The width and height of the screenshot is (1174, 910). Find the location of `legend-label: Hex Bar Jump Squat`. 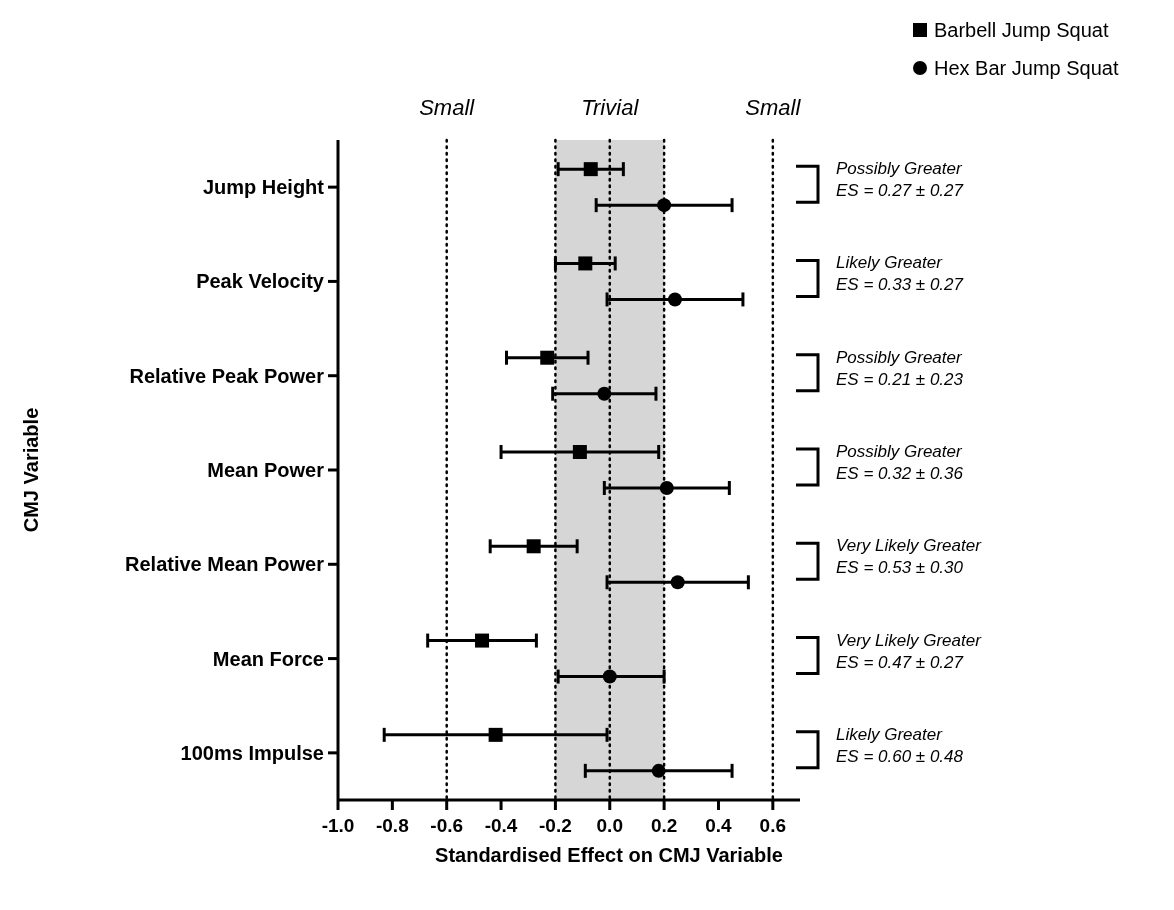

legend-label: Hex Bar Jump Squat is located at coordinates (1026, 68).